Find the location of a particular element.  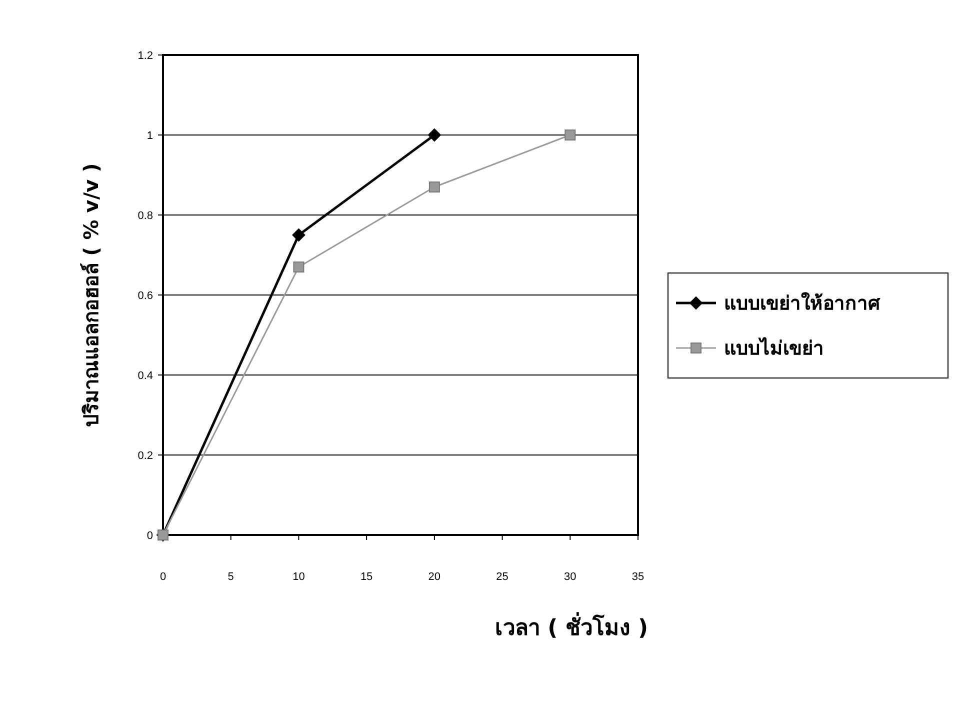

x-tick-label: 20 is located at coordinates (434, 577).